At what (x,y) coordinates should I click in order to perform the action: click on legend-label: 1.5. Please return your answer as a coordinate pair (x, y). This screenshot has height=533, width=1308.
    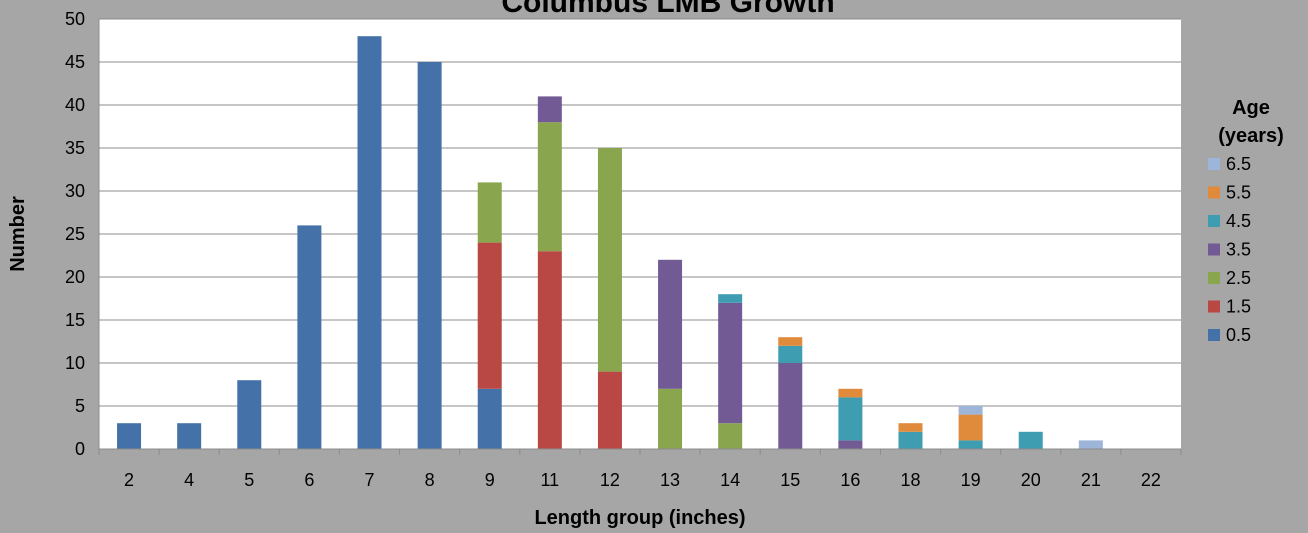
    Looking at the image, I should click on (1238, 307).